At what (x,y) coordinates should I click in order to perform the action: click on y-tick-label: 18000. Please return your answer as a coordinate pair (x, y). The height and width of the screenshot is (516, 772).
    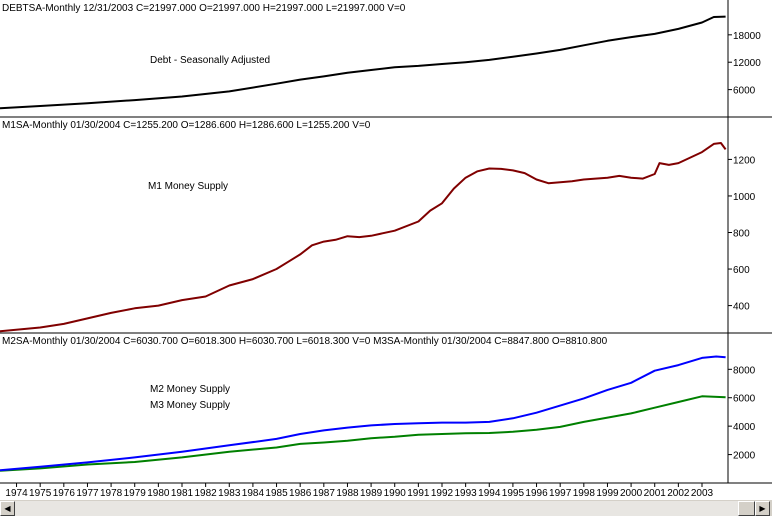
    Looking at the image, I should click on (747, 36).